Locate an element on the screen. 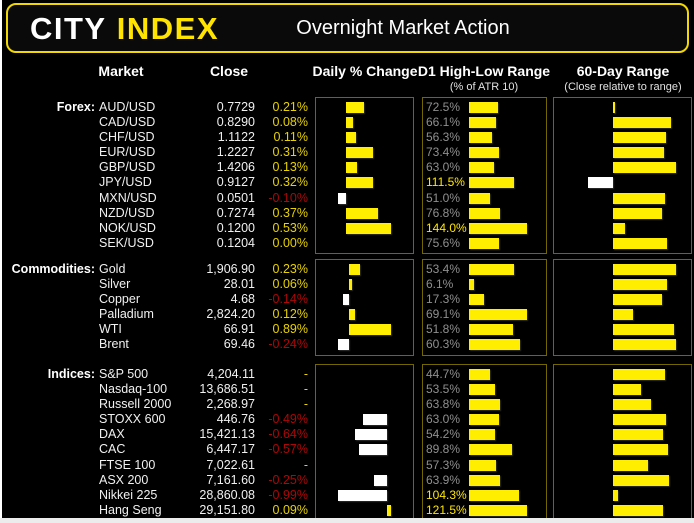 This screenshot has height=523, width=694. close-value: 1,906.90 is located at coordinates (230, 269).